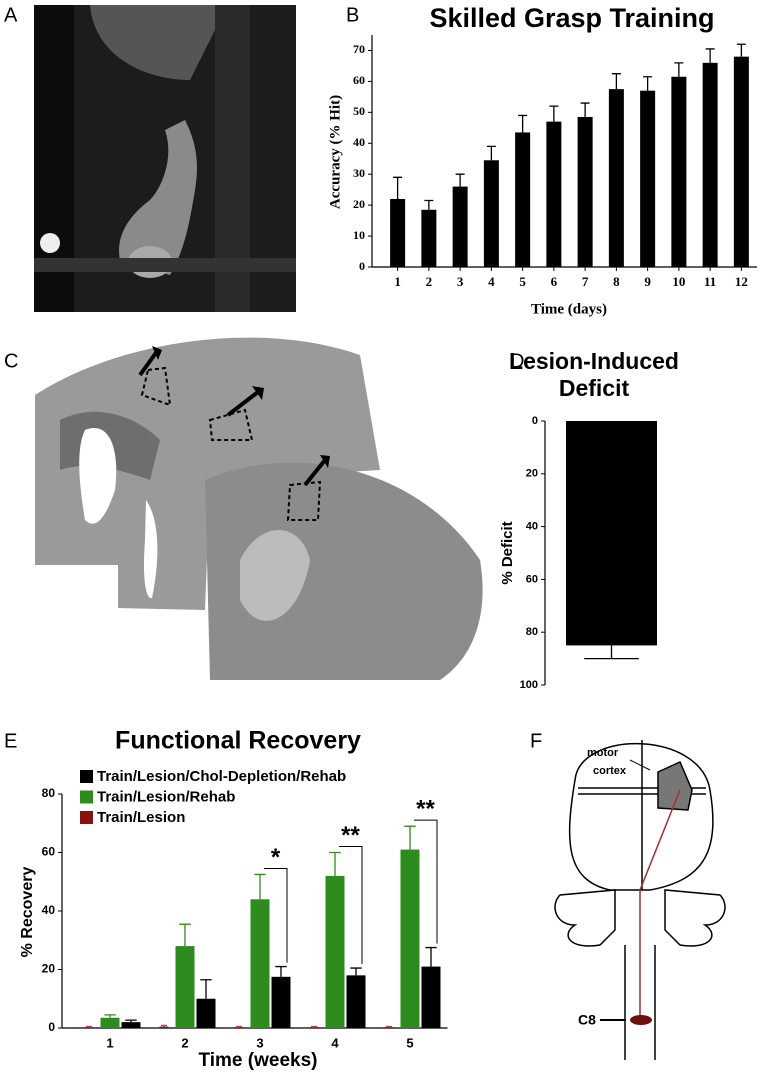  Describe the element at coordinates (594, 374) in the screenshot. I see `chart-title: Lesion-Induced Deficit` at that location.